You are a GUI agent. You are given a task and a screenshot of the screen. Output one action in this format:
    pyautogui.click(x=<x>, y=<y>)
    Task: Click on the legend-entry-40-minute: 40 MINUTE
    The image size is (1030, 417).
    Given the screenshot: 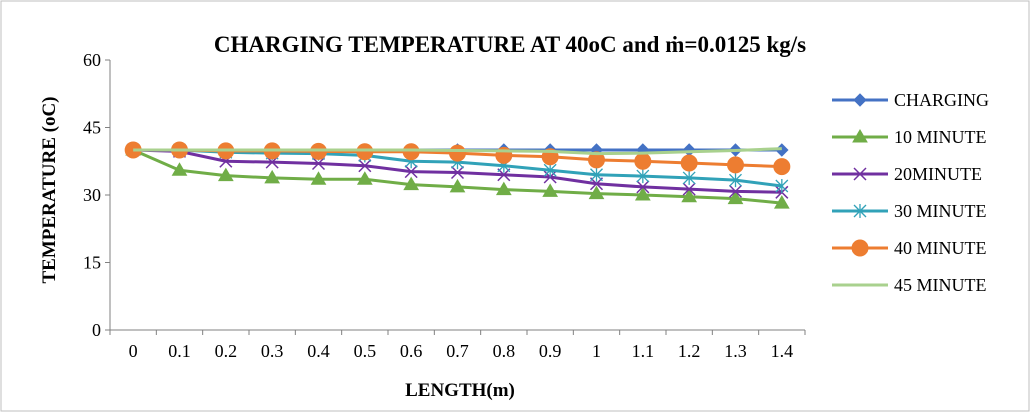 What is the action you would take?
    pyautogui.click(x=909, y=248)
    